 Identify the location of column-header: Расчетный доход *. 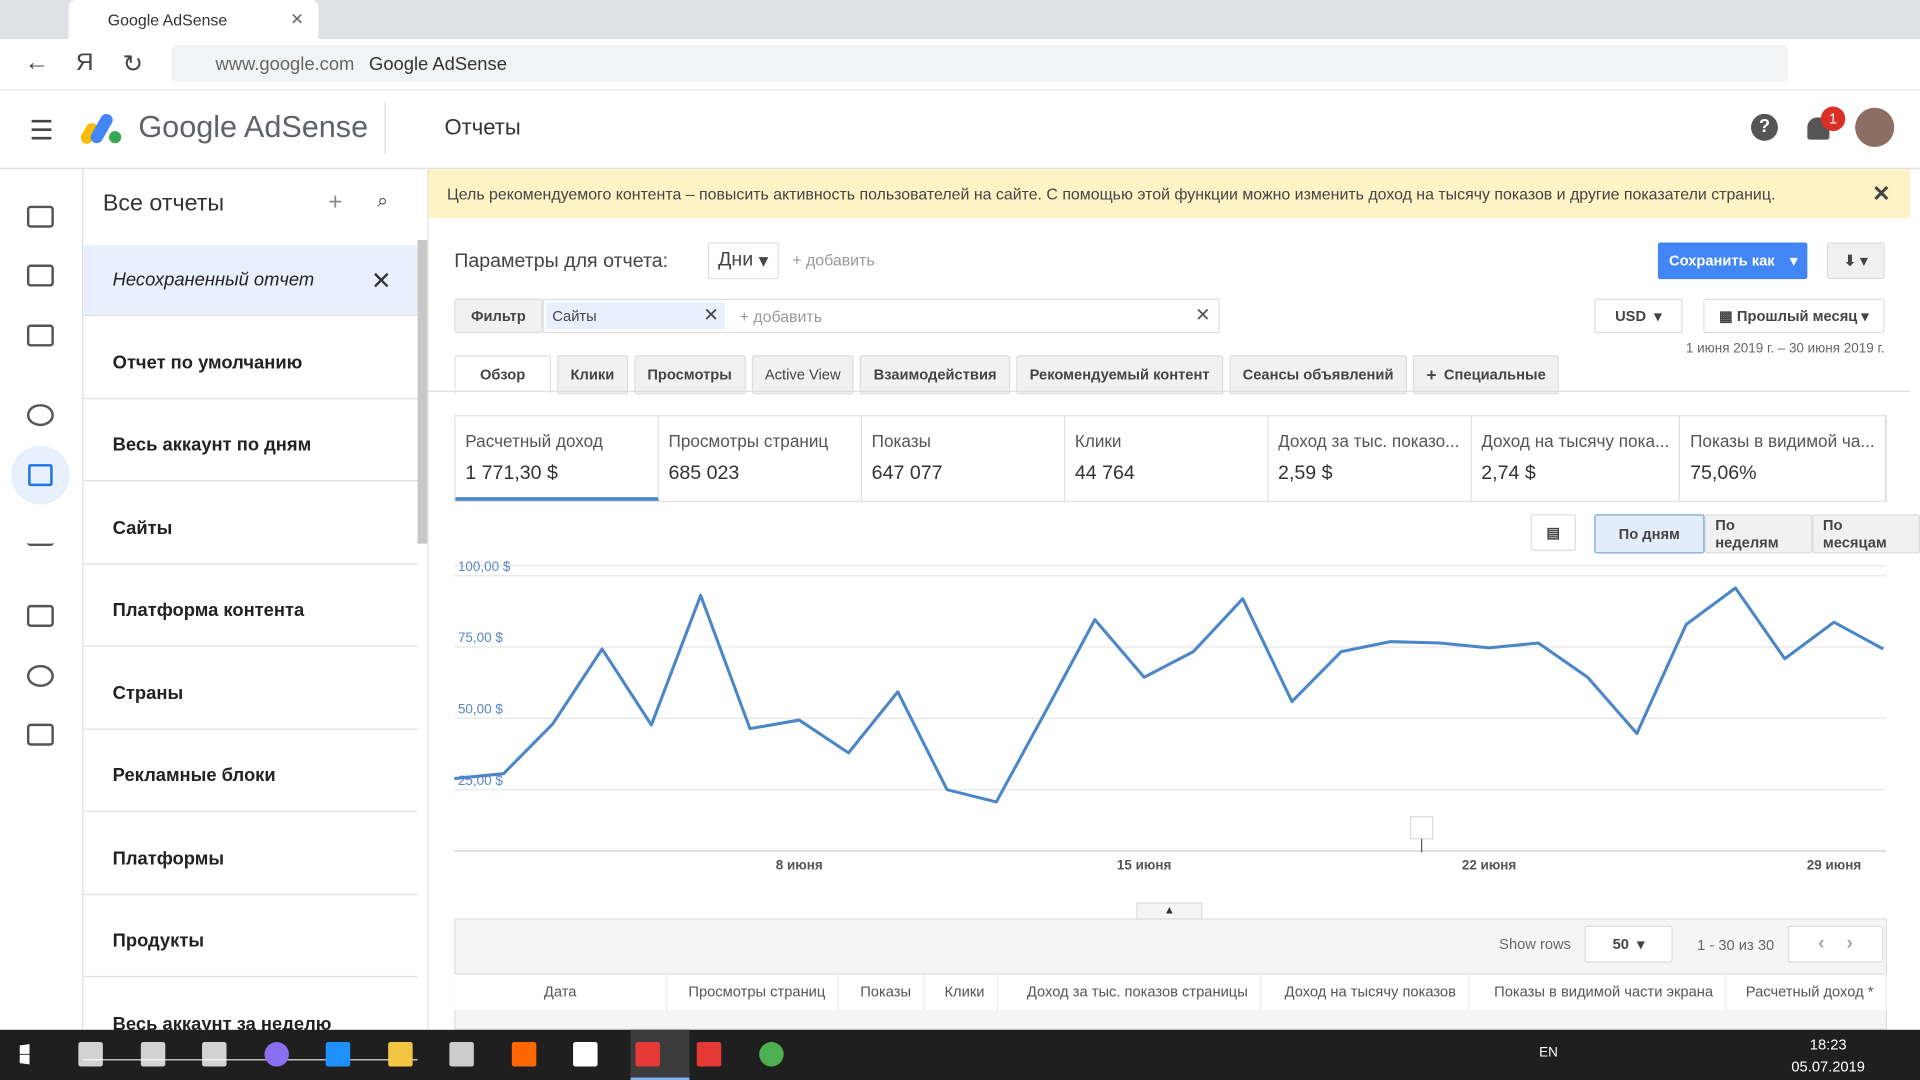
(1807, 992).